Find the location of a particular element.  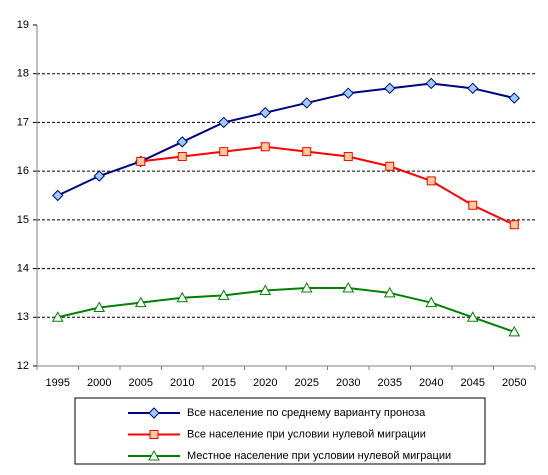

y-tick-label: 19 is located at coordinates (23, 25).